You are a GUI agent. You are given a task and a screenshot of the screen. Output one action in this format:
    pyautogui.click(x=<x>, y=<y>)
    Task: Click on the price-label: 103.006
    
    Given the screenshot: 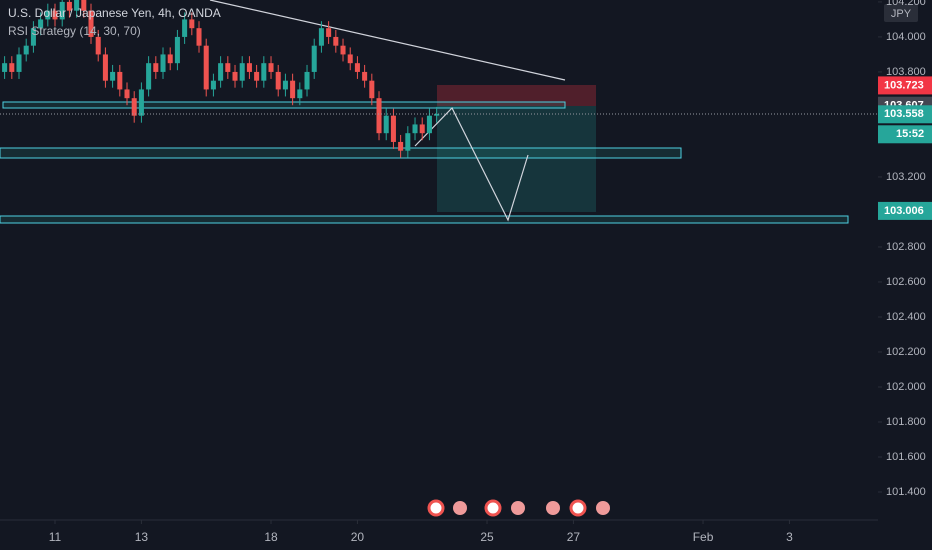 What is the action you would take?
    pyautogui.click(x=904, y=211)
    